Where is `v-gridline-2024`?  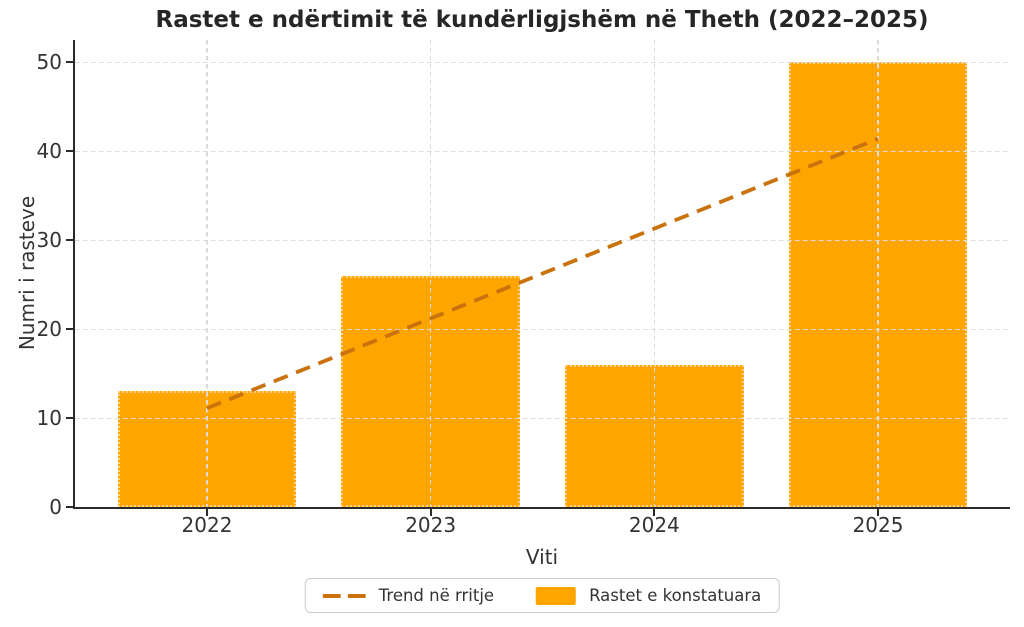
v-gridline-2024 is located at coordinates (654, 273).